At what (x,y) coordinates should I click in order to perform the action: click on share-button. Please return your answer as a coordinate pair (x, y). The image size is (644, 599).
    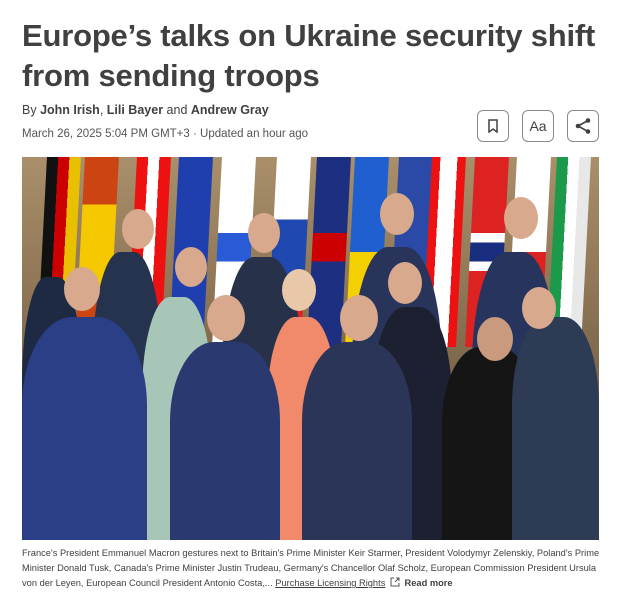
    Looking at the image, I should click on (583, 126).